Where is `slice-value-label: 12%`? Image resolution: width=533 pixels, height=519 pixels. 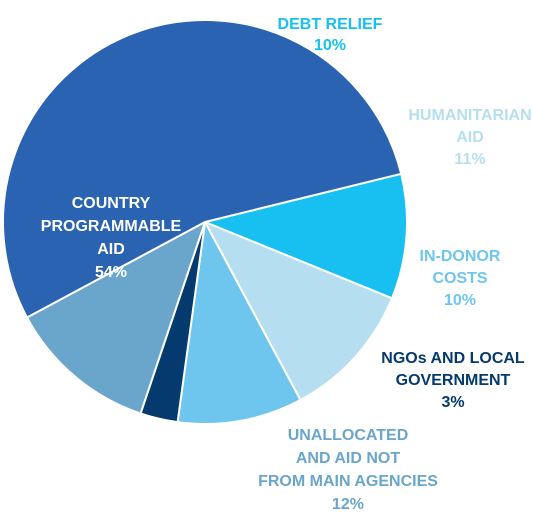 slice-value-label: 12% is located at coordinates (348, 504).